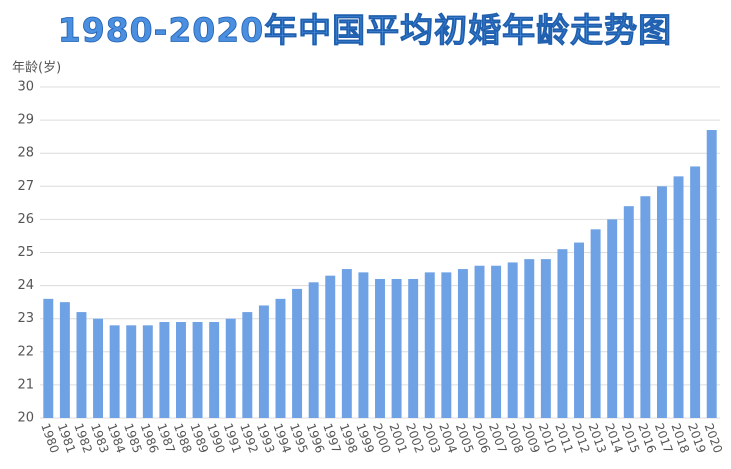 The image size is (731, 469). I want to click on y-tick-label: 23, so click(25, 318).